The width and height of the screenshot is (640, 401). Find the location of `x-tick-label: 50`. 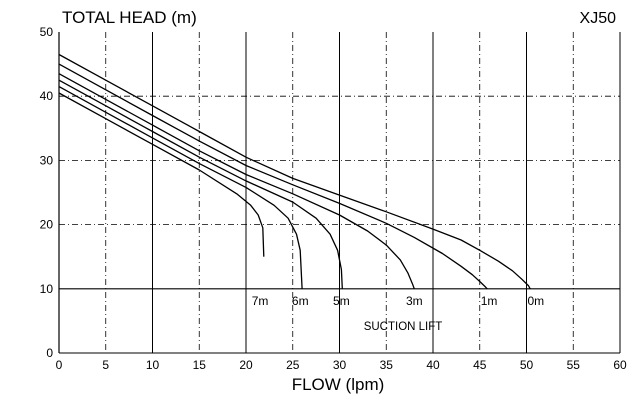

x-tick-label: 50 is located at coordinates (527, 365).